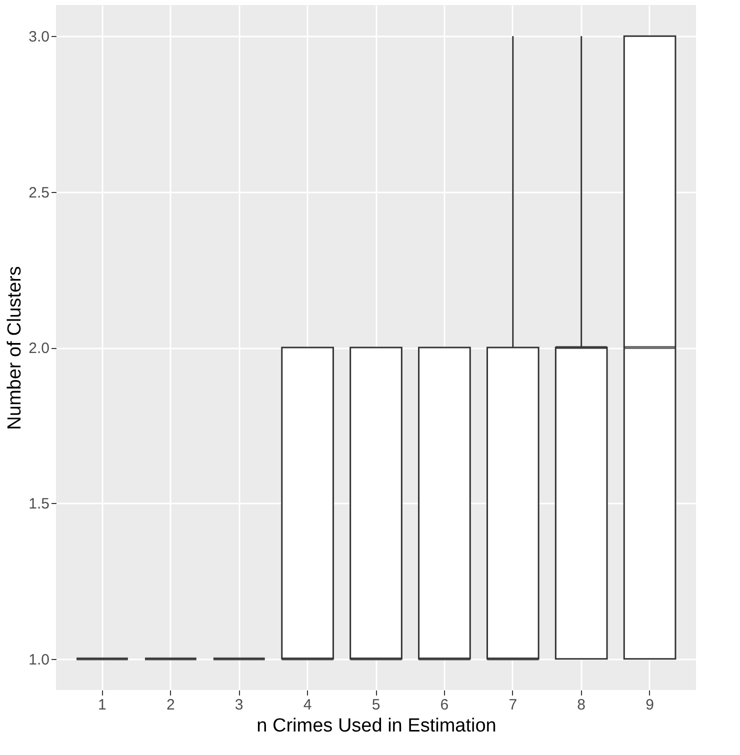 This screenshot has width=740, height=755. What do you see at coordinates (581, 705) in the screenshot?
I see `x-tick-label: 8` at bounding box center [581, 705].